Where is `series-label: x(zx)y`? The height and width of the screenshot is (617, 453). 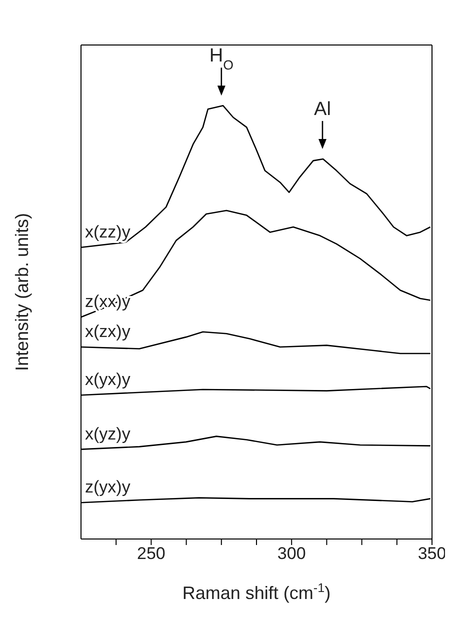 series-label: x(zx)y is located at coordinates (108, 332).